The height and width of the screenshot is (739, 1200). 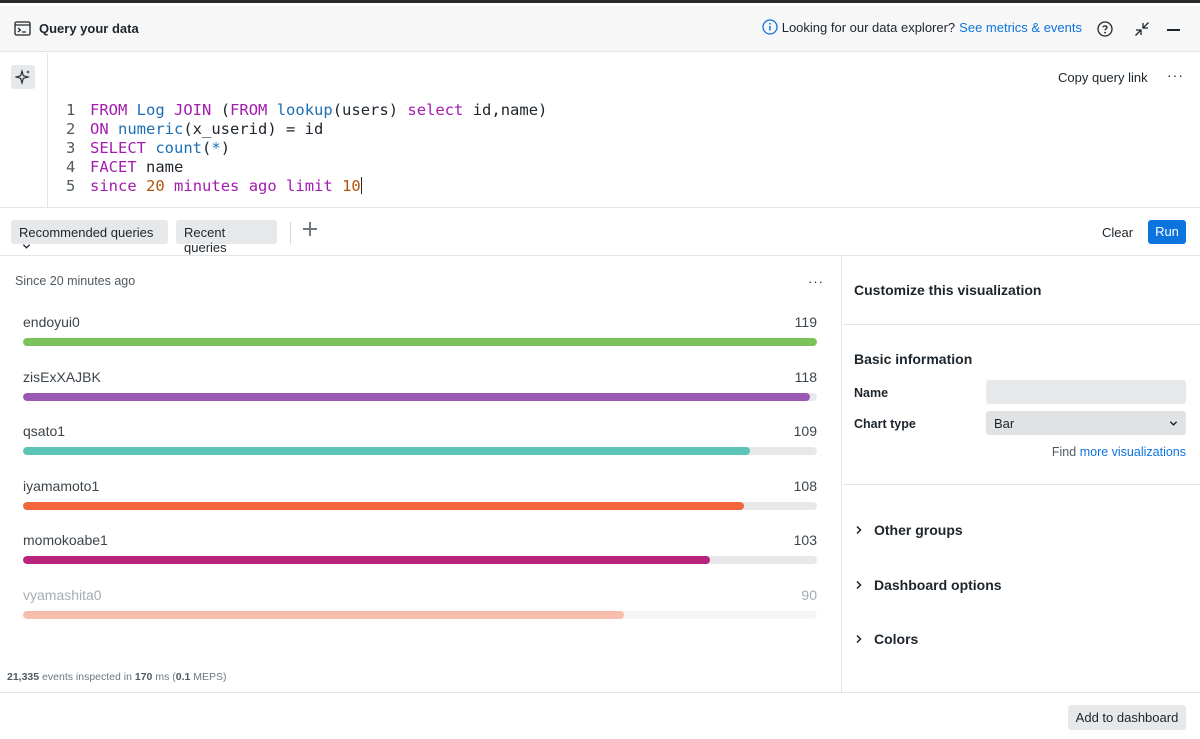 I want to click on line-number: 4, so click(x=71, y=167).